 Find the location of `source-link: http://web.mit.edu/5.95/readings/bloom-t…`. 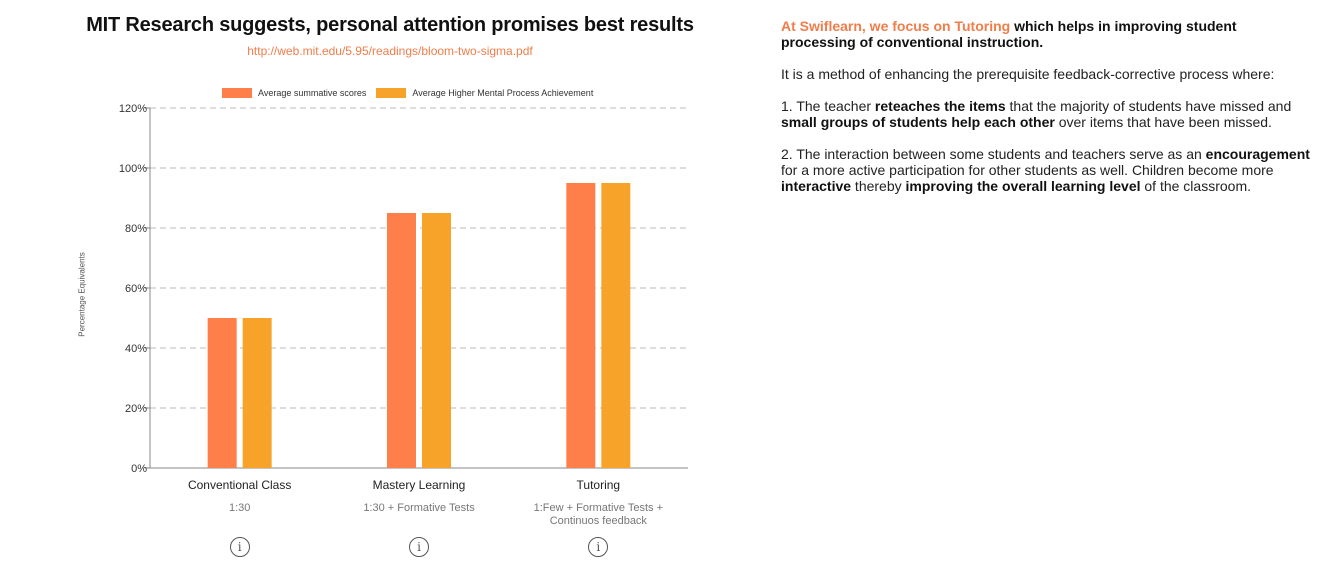

source-link: http://web.mit.edu/5.95/readings/bloom-t… is located at coordinates (390, 51).